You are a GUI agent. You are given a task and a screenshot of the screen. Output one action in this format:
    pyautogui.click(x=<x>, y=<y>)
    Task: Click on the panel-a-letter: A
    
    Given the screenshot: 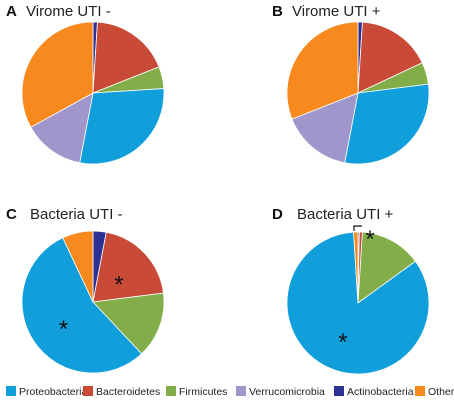 What is the action you would take?
    pyautogui.click(x=11, y=11)
    